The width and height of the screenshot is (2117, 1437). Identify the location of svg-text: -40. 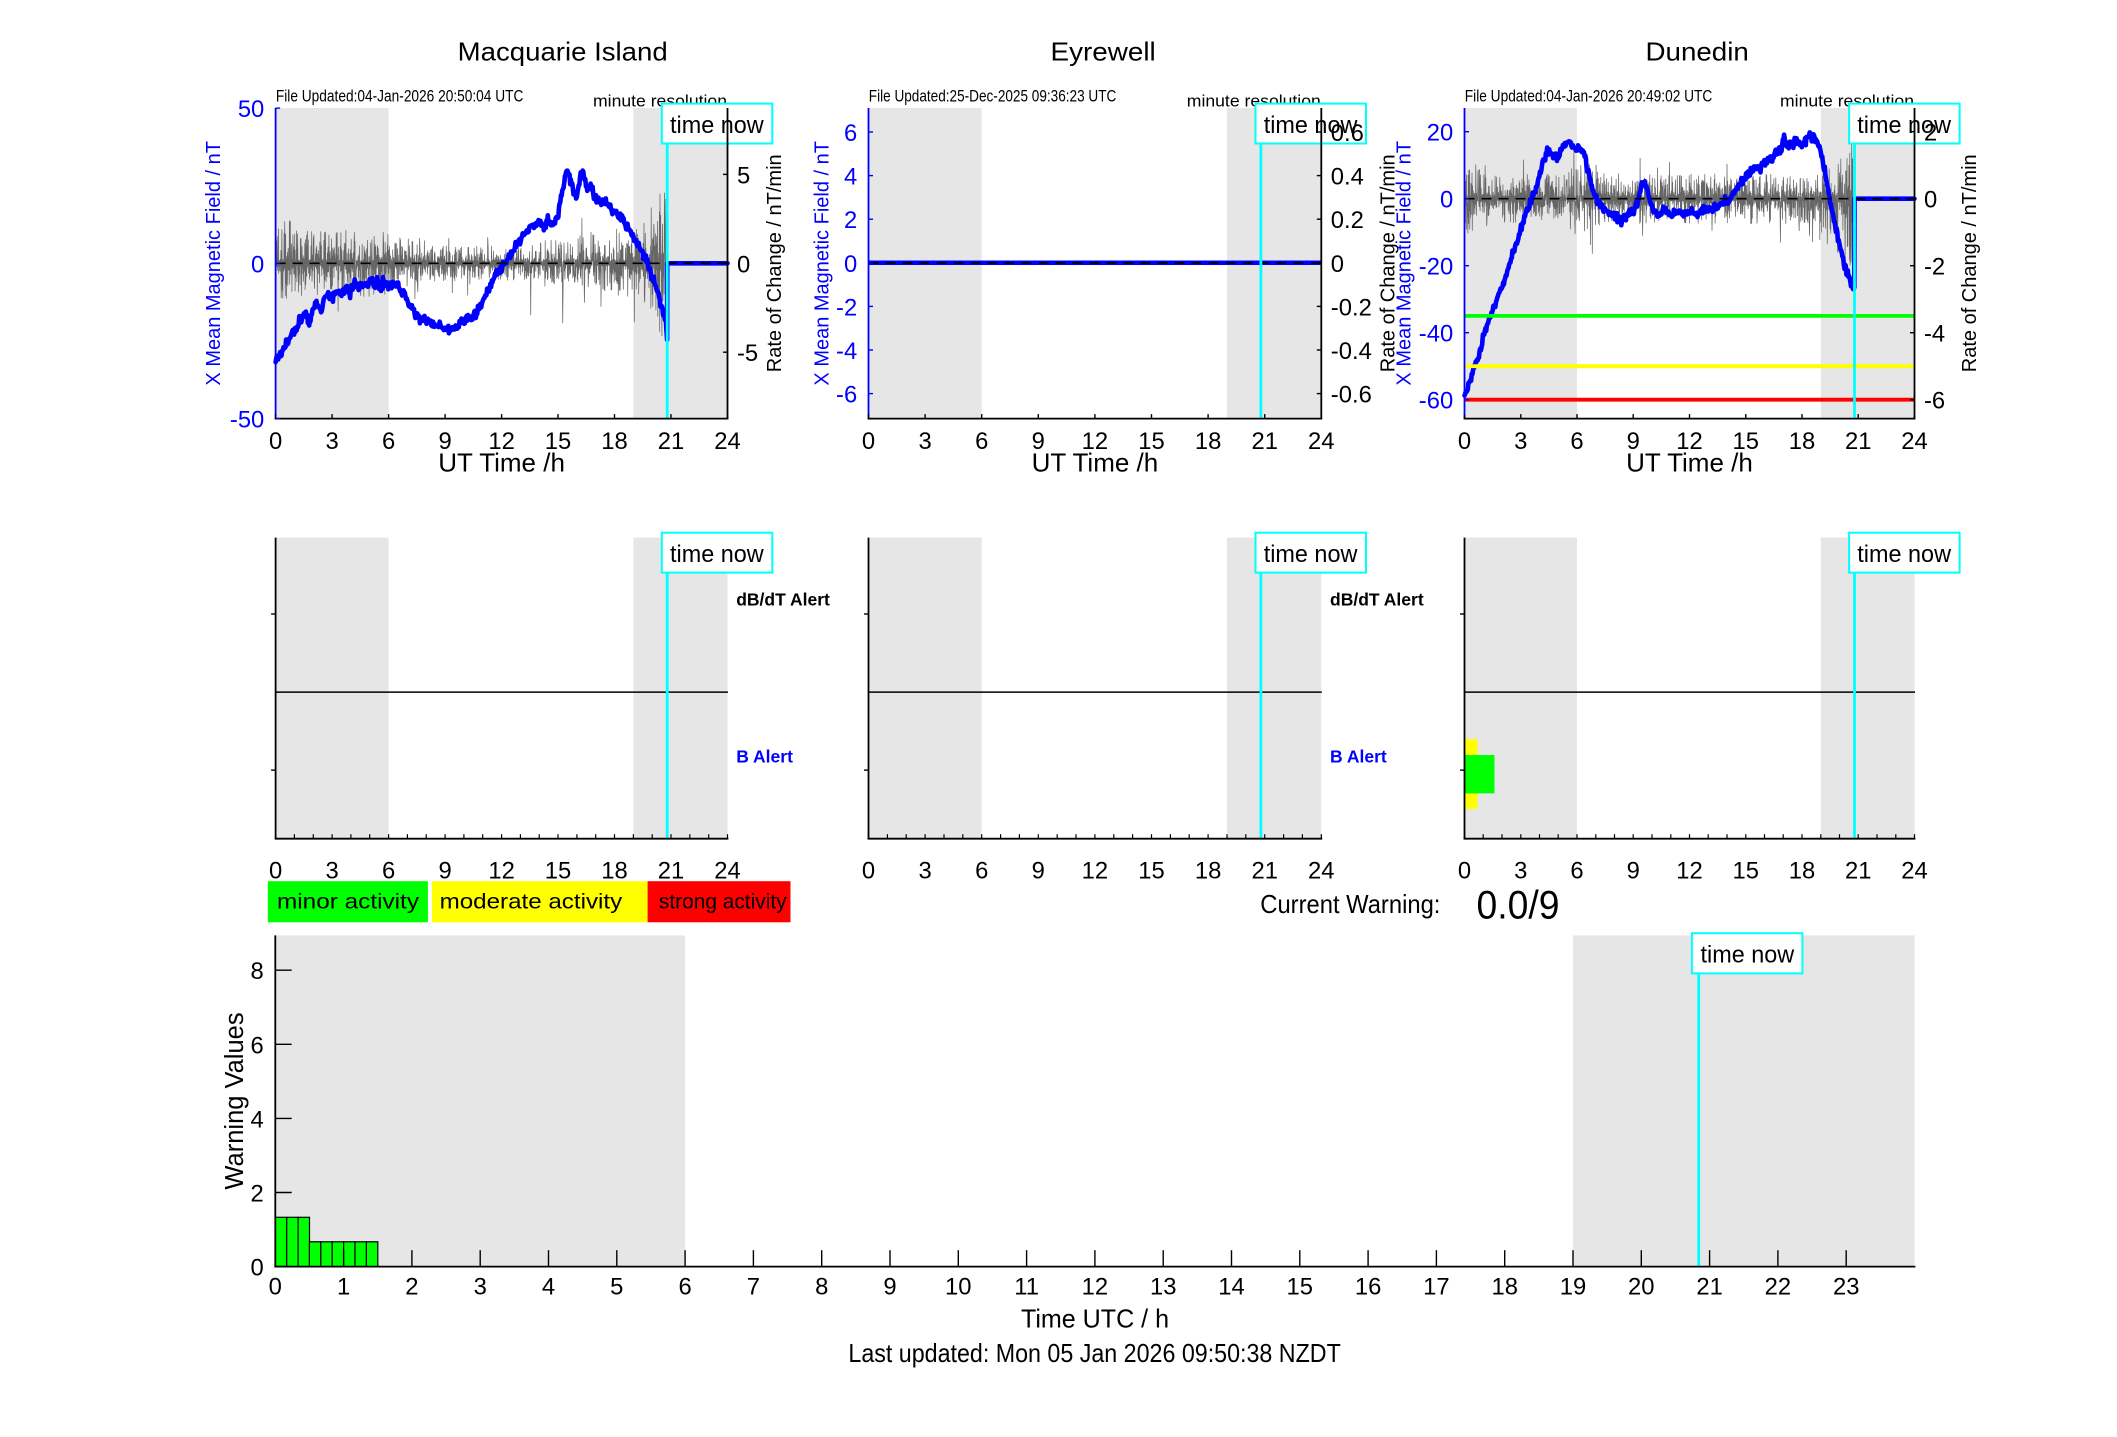
(1436, 334).